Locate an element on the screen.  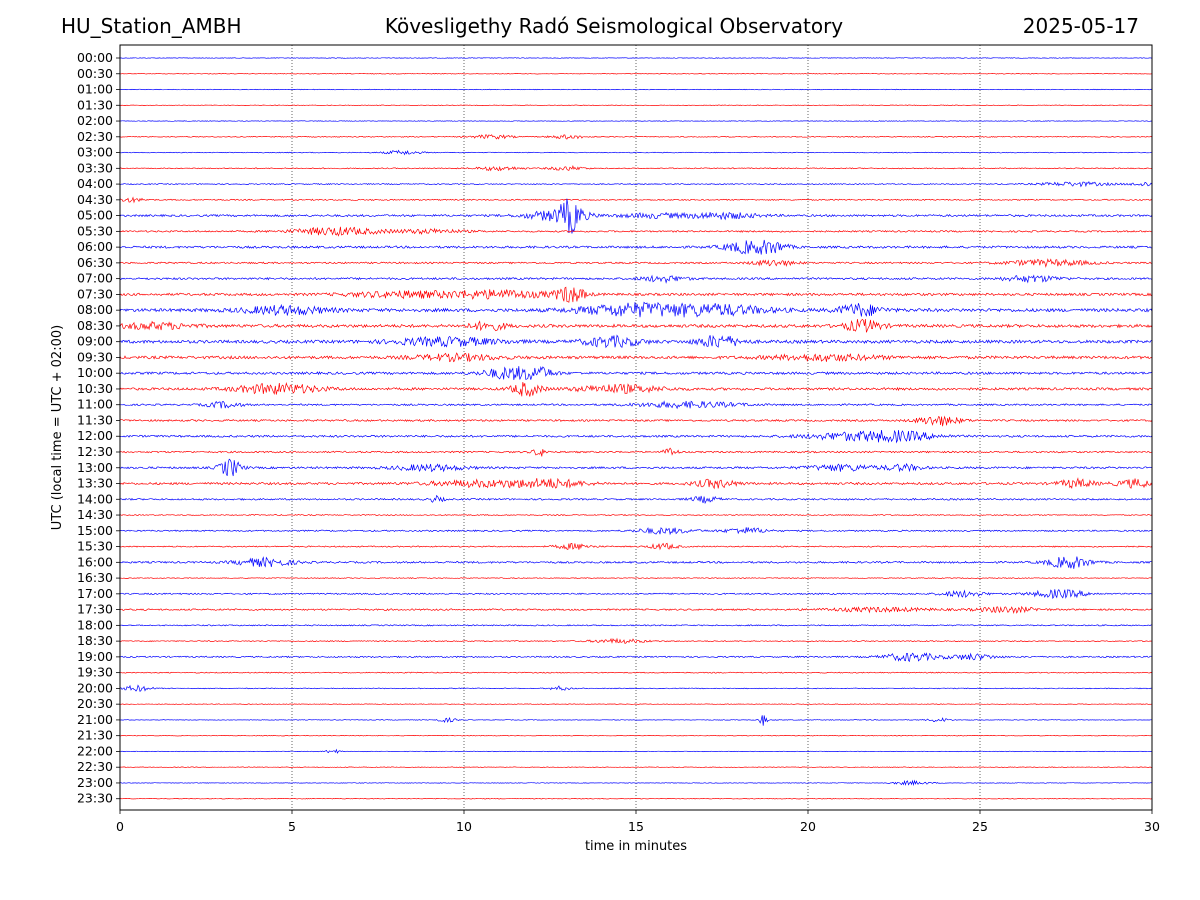
y-tick-label: 23:00 is located at coordinates (95, 782).